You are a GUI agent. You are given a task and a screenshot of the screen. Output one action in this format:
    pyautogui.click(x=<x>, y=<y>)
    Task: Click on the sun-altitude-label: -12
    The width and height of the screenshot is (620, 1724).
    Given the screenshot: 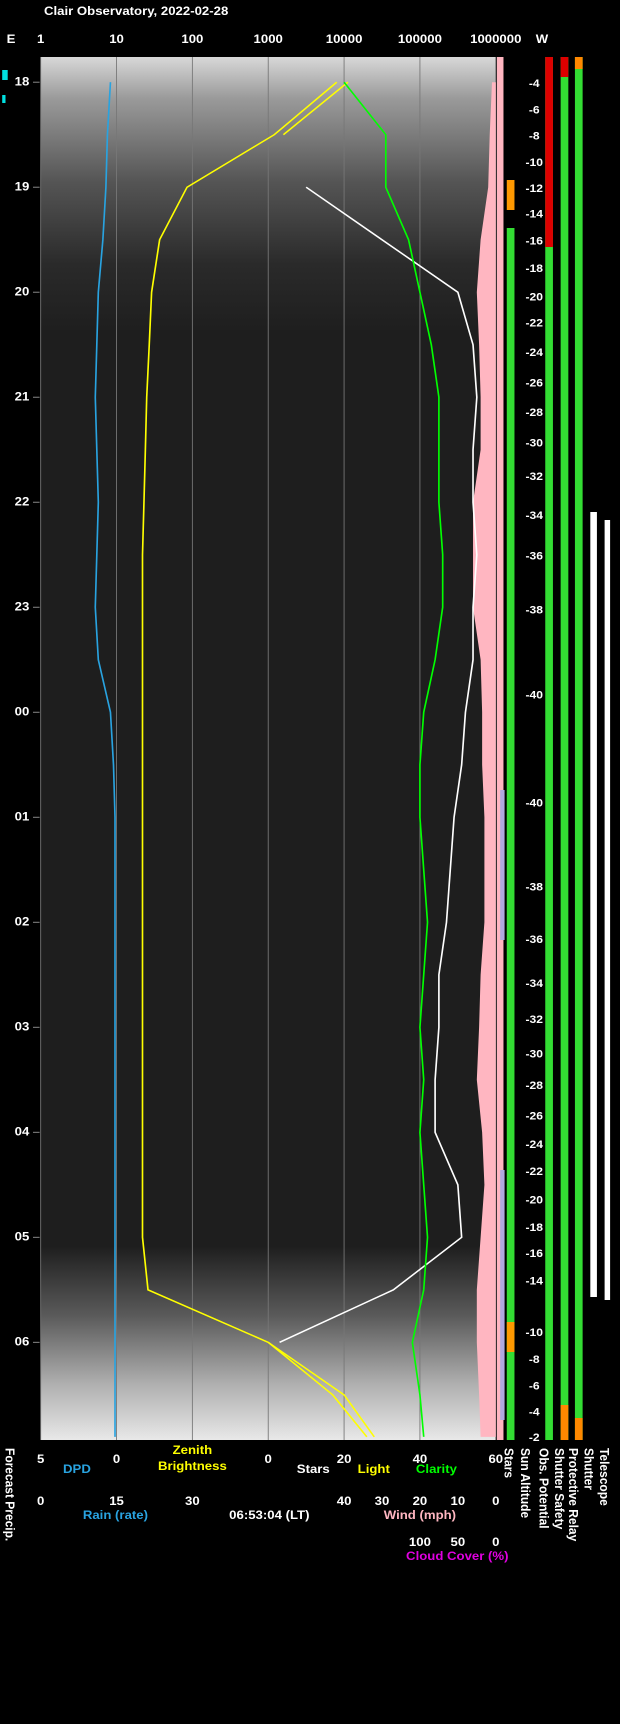 What is the action you would take?
    pyautogui.click(x=534, y=189)
    